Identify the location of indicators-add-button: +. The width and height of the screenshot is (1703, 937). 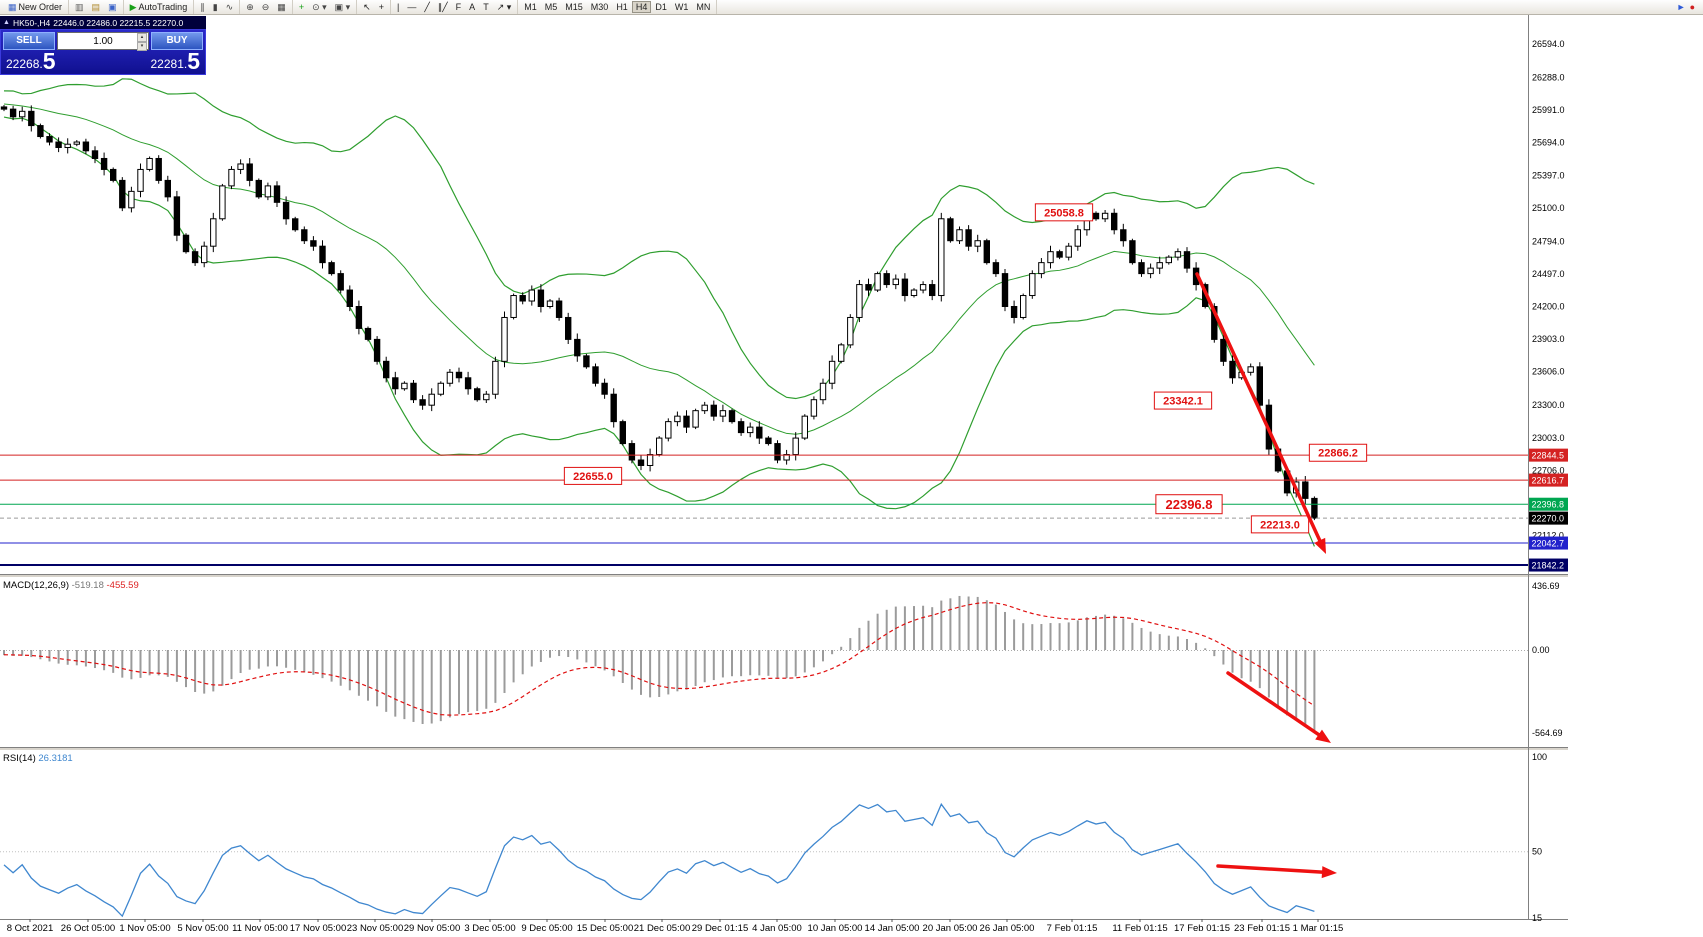
(301, 7).